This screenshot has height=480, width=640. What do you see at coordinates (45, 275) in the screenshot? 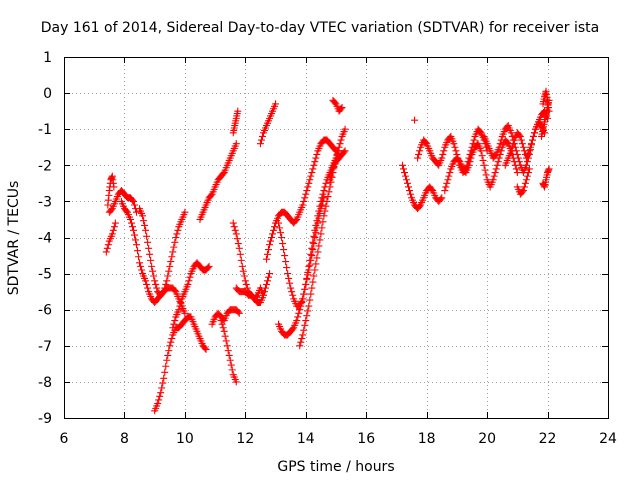
I see `y-tick-label: -5` at bounding box center [45, 275].